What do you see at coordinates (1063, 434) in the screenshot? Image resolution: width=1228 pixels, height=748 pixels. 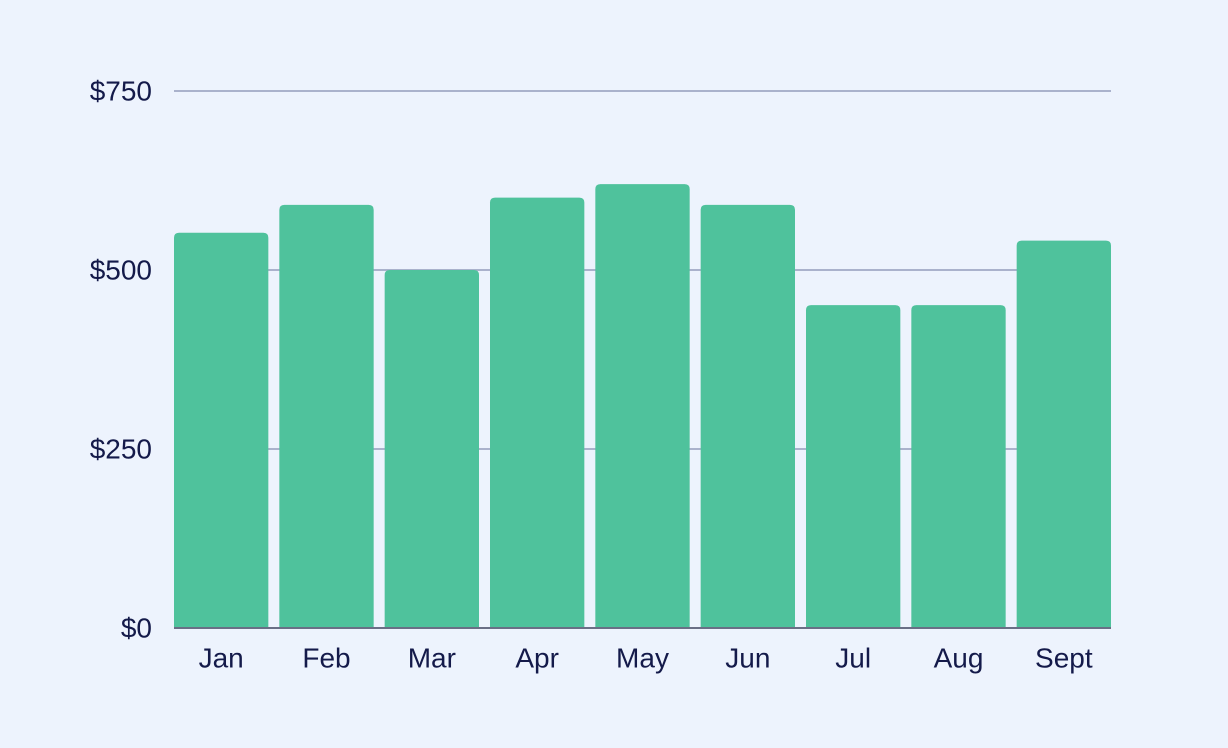 I see `bar-sept` at bounding box center [1063, 434].